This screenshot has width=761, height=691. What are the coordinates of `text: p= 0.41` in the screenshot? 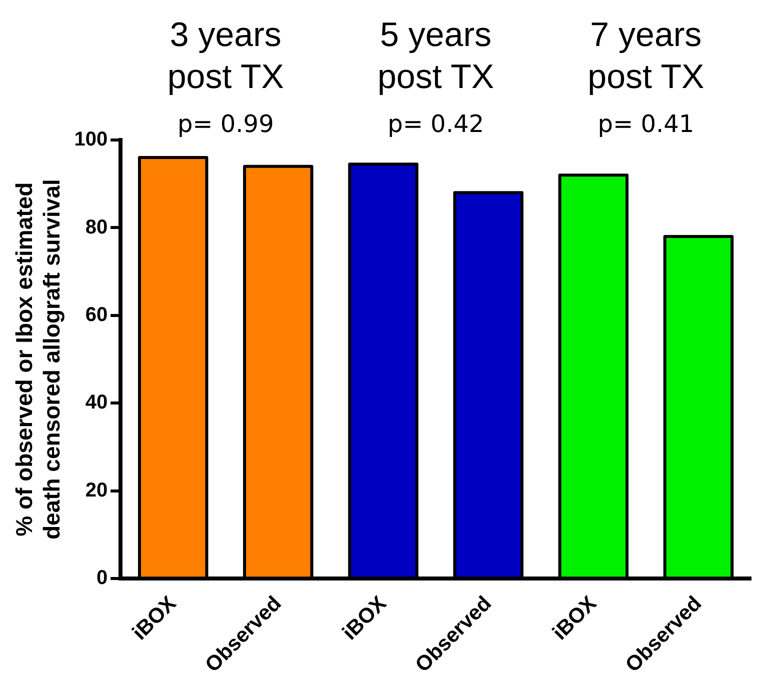 It's located at (646, 124).